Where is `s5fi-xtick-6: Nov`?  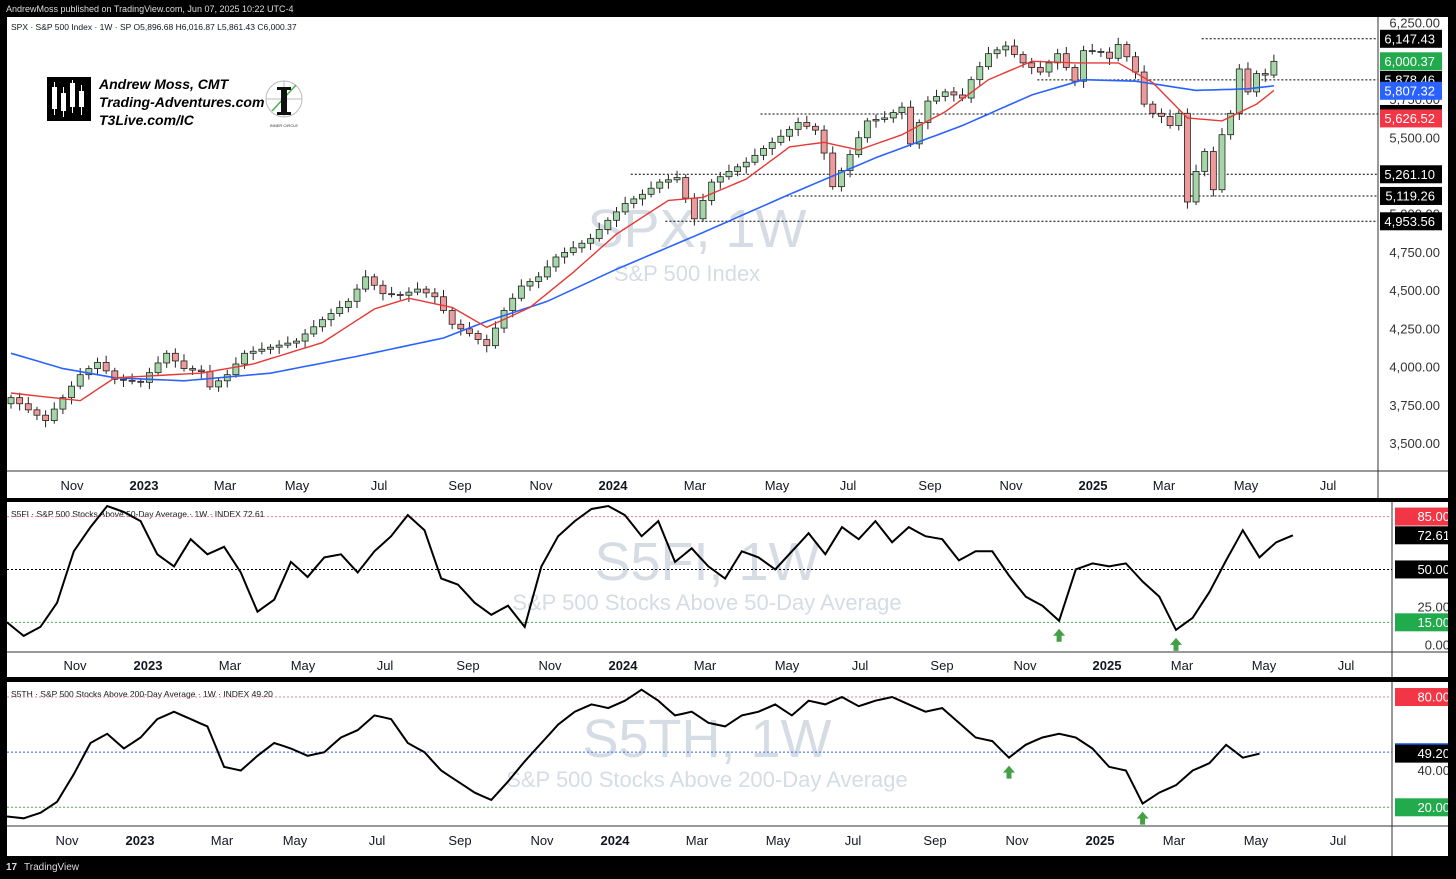 s5fi-xtick-6: Nov is located at coordinates (550, 665).